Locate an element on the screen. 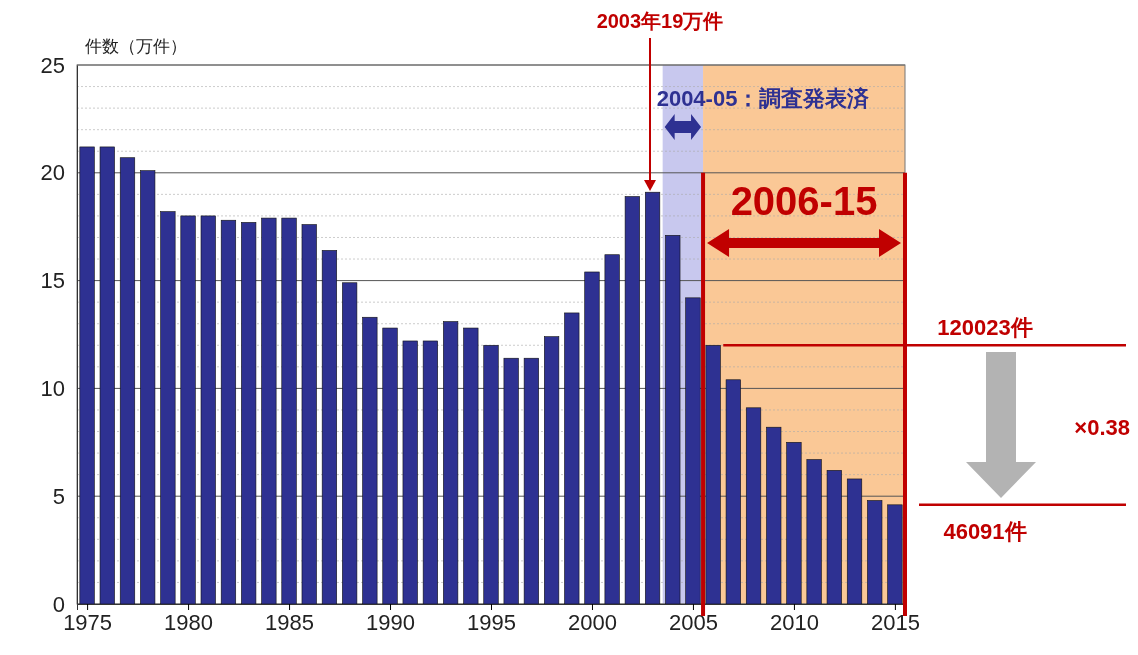 The width and height of the screenshot is (1138, 655). y-tick-label: 15 is located at coordinates (52, 281).